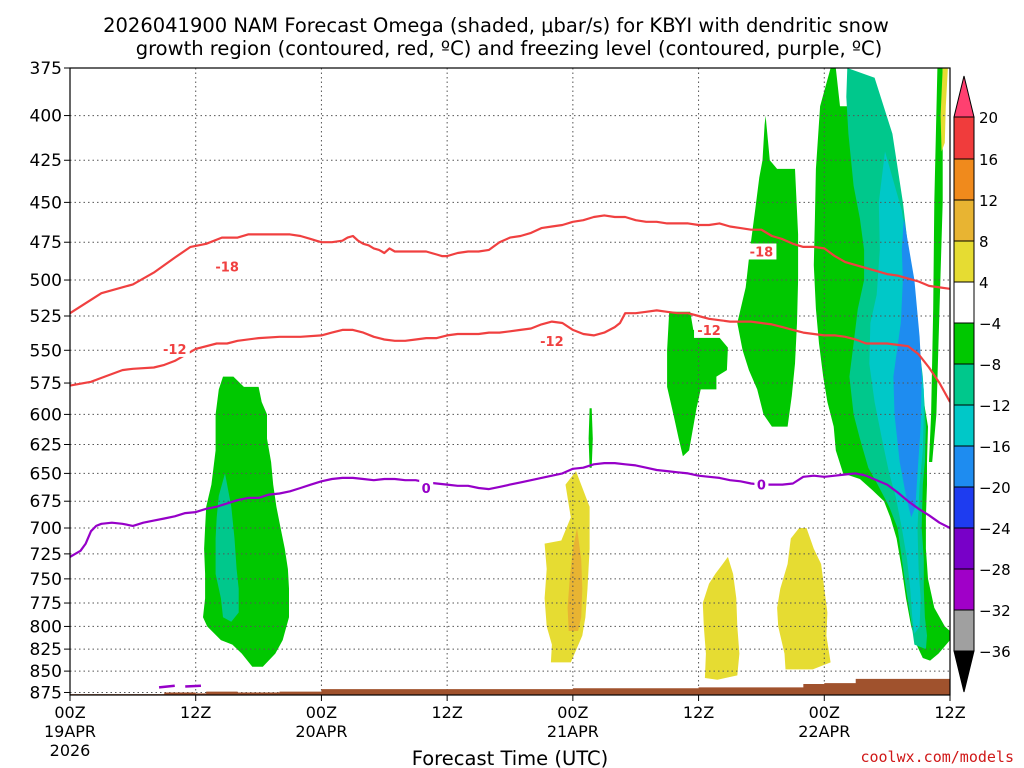 This screenshot has width=1024, height=768. What do you see at coordinates (70, 731) in the screenshot?
I see `x-tick-label: 19APR` at bounding box center [70, 731].